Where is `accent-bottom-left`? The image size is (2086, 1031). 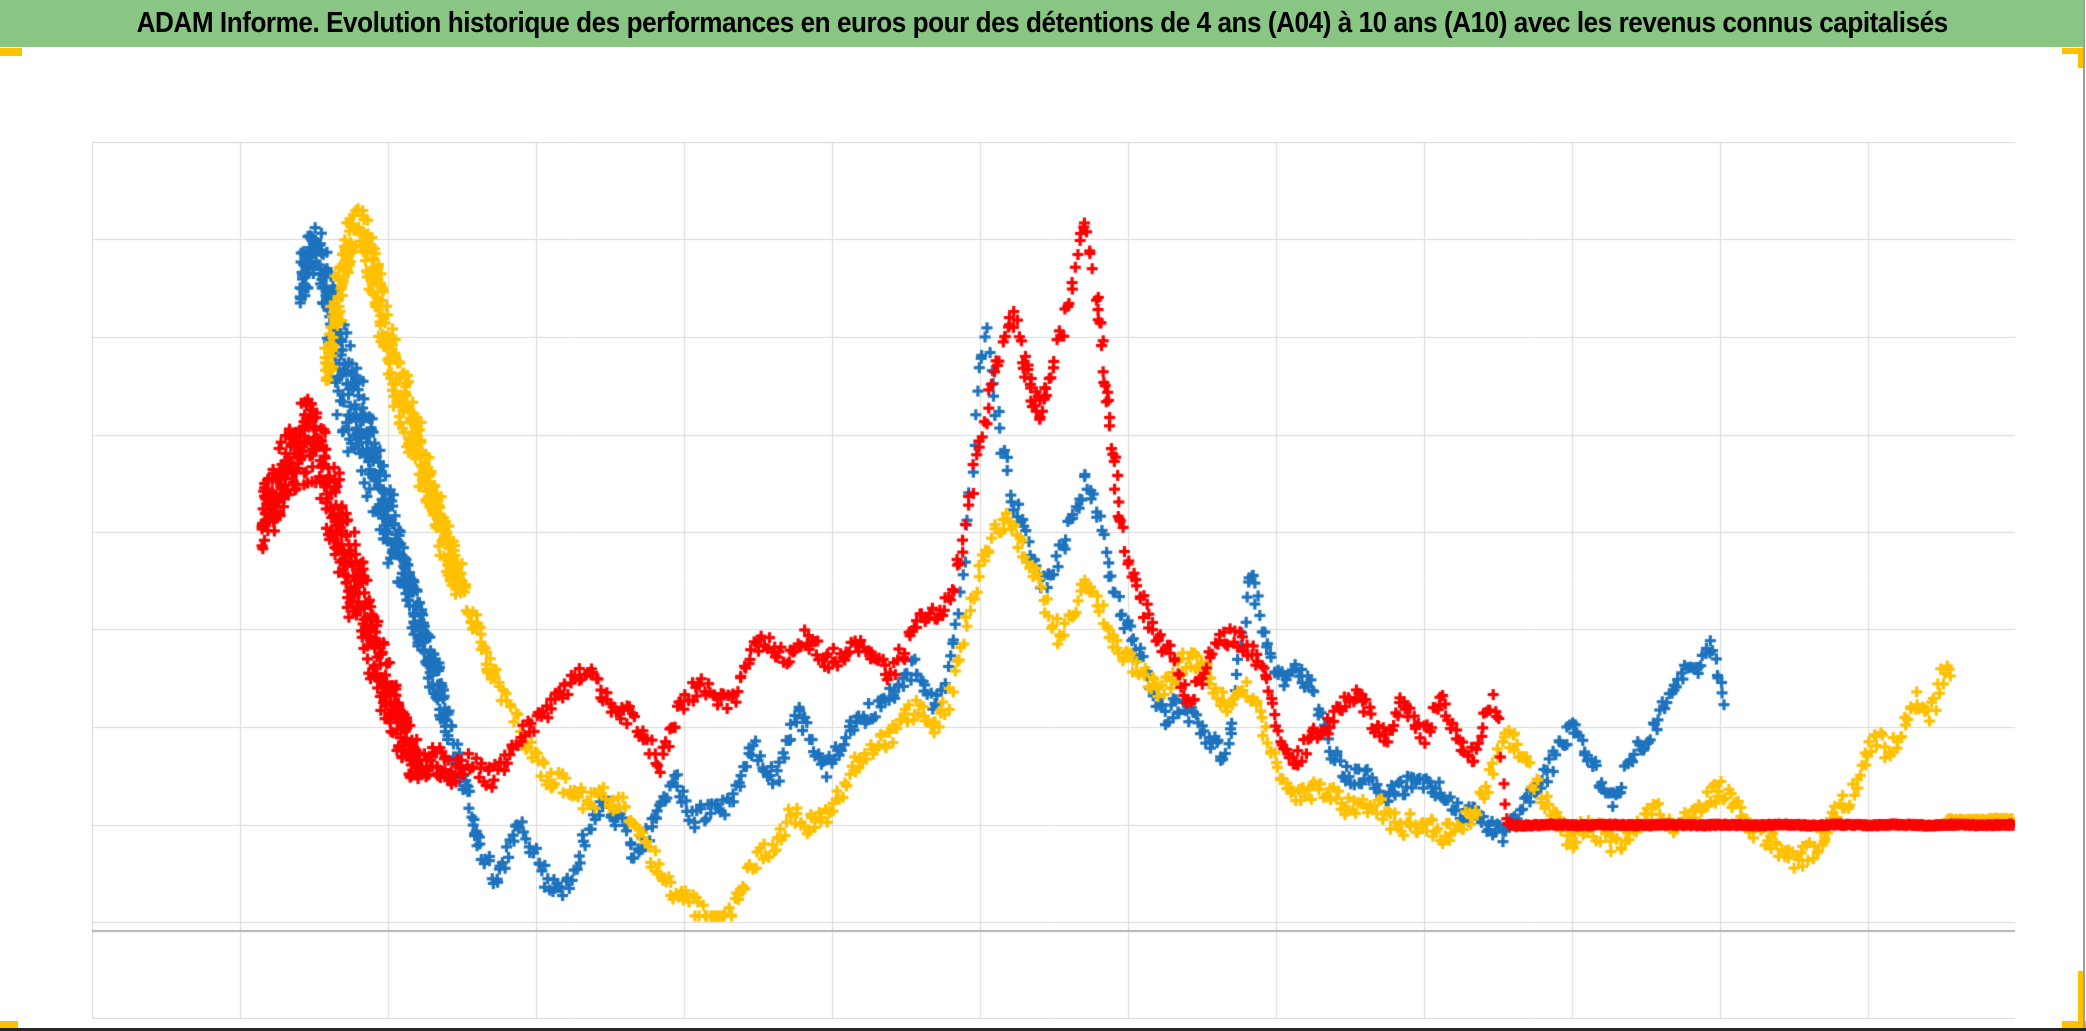 accent-bottom-left is located at coordinates (9, 1025).